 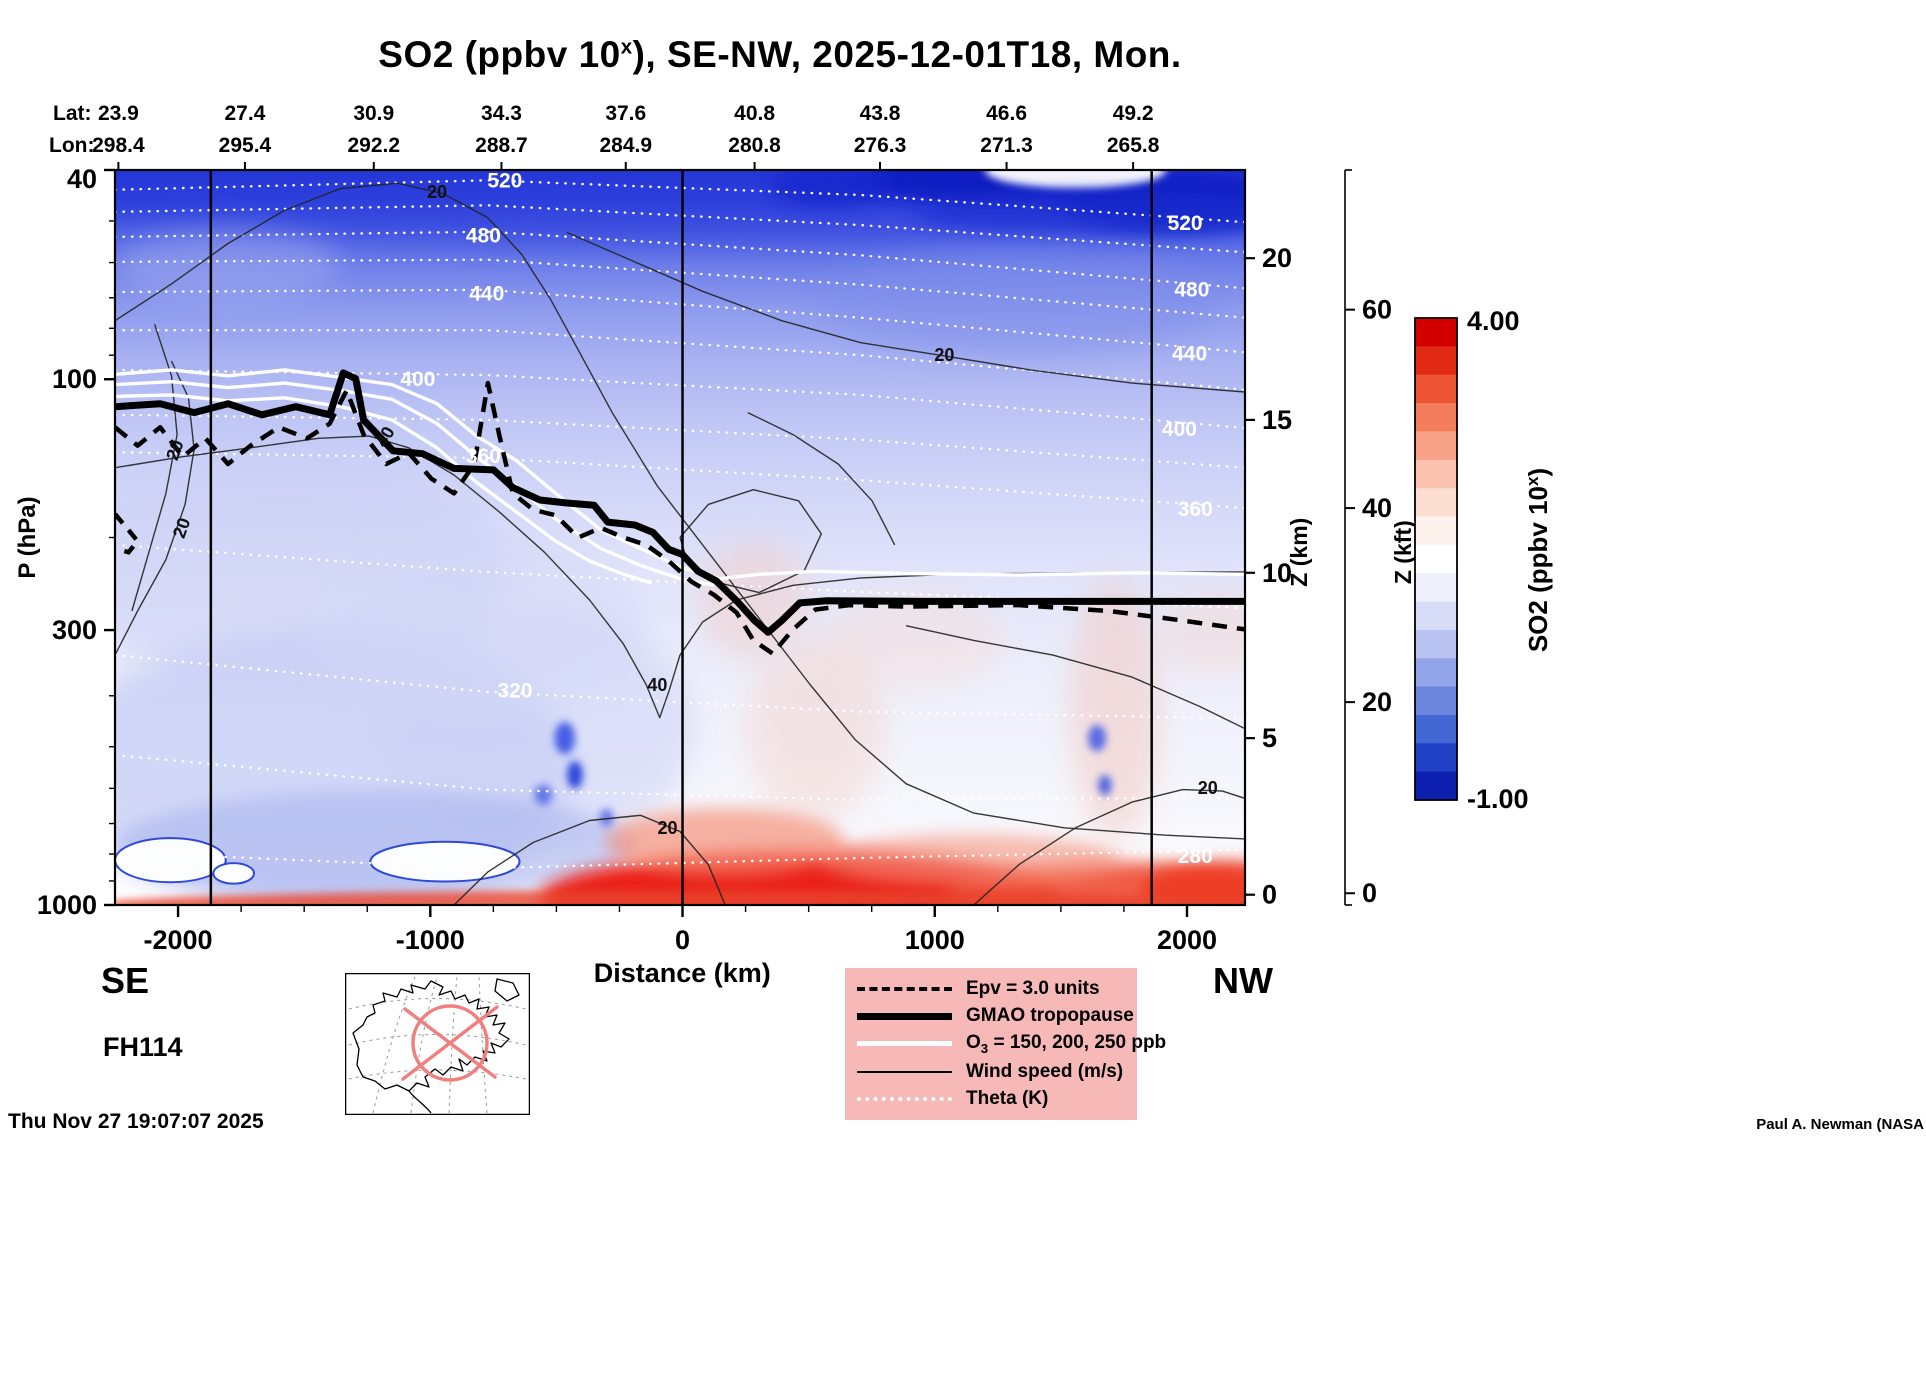 I want to click on distance-tick-label--1000: -1000, so click(x=430, y=940).